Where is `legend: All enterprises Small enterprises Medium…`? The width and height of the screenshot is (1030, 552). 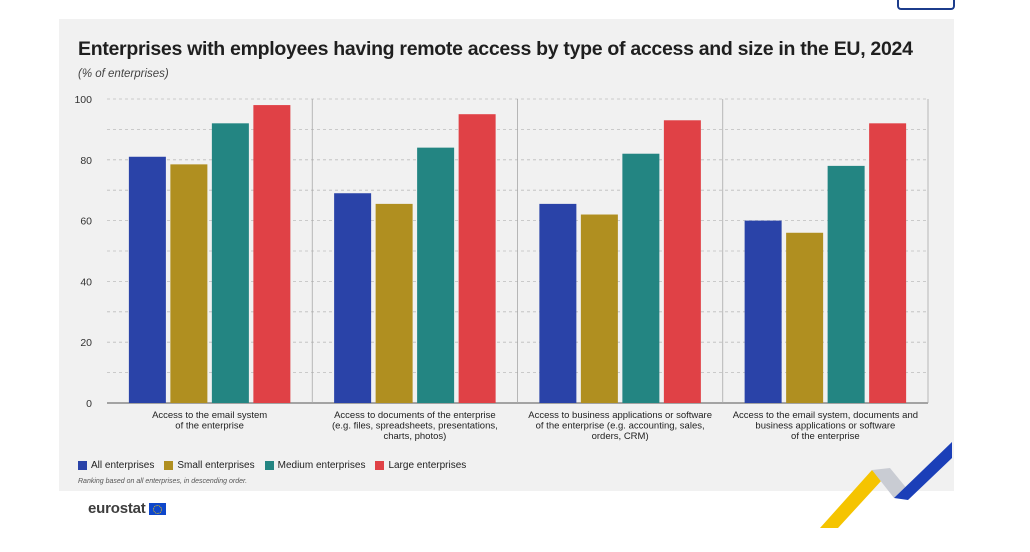 legend: All enterprises Small enterprises Medium… is located at coordinates (272, 465).